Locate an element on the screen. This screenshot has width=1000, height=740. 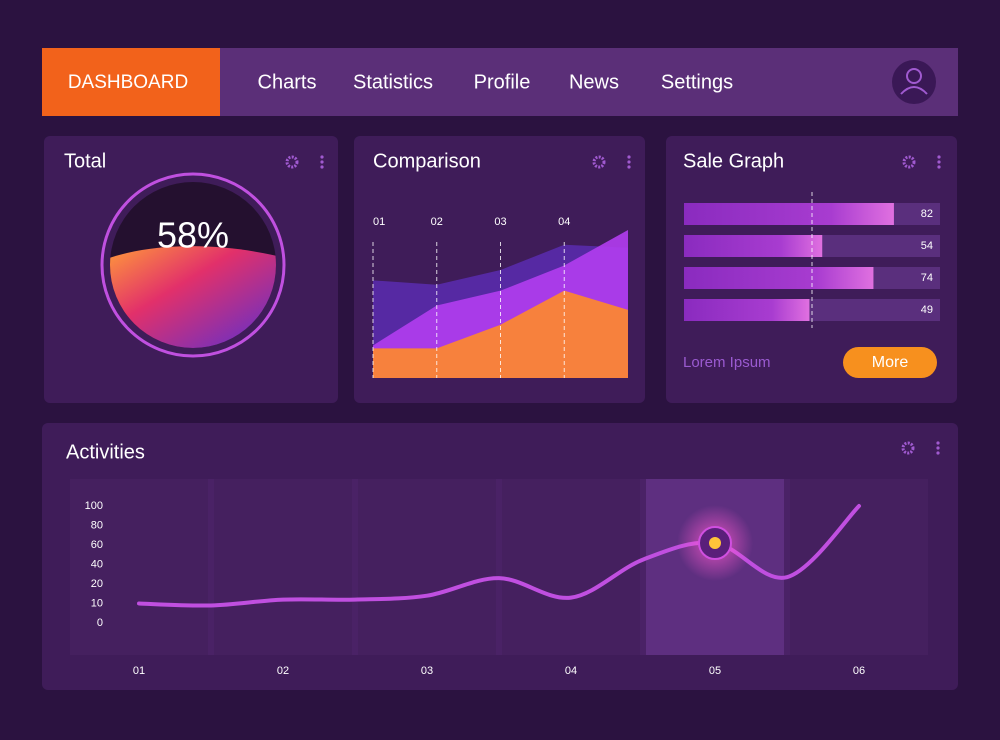
brand: DASHBOARD is located at coordinates (128, 82).